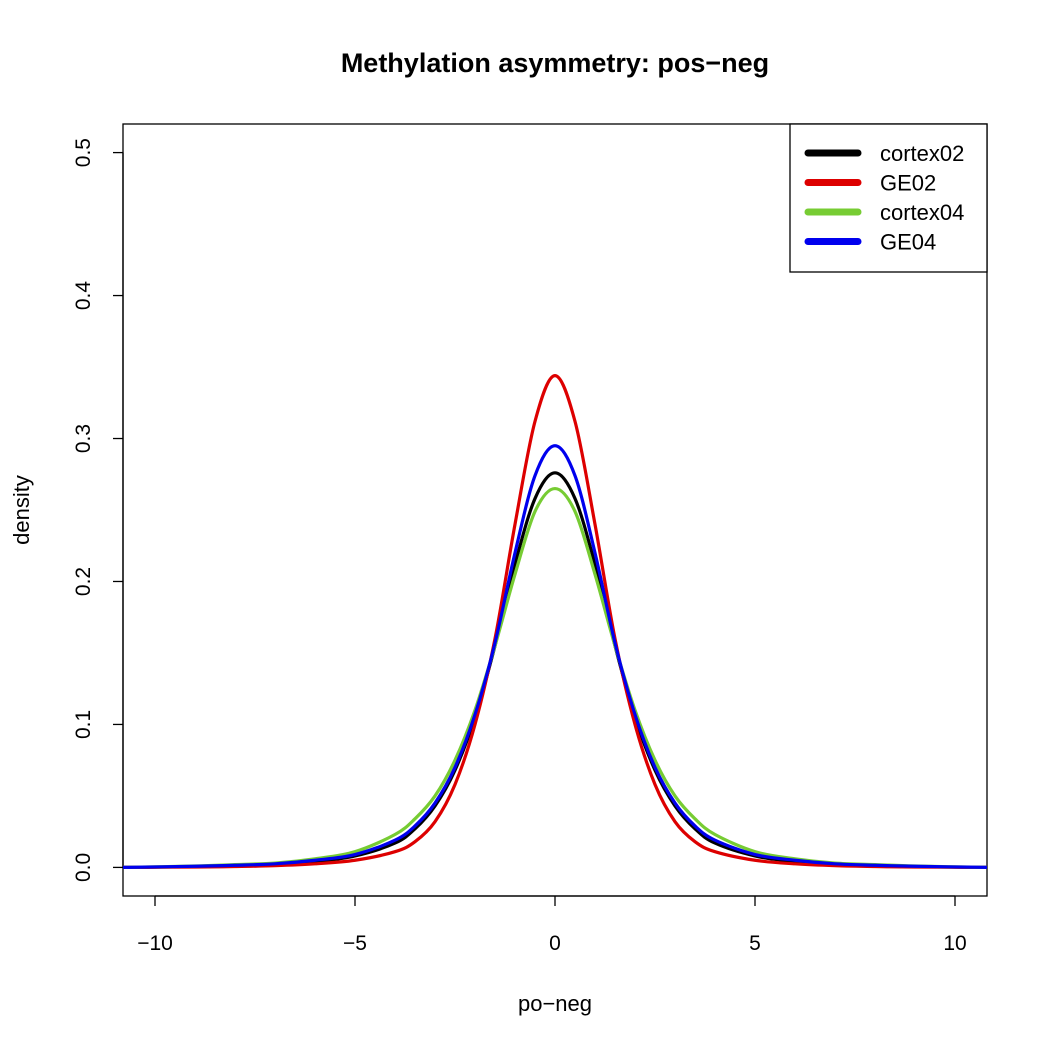  I want to click on legend-label-GE02: GE02, so click(908, 183).